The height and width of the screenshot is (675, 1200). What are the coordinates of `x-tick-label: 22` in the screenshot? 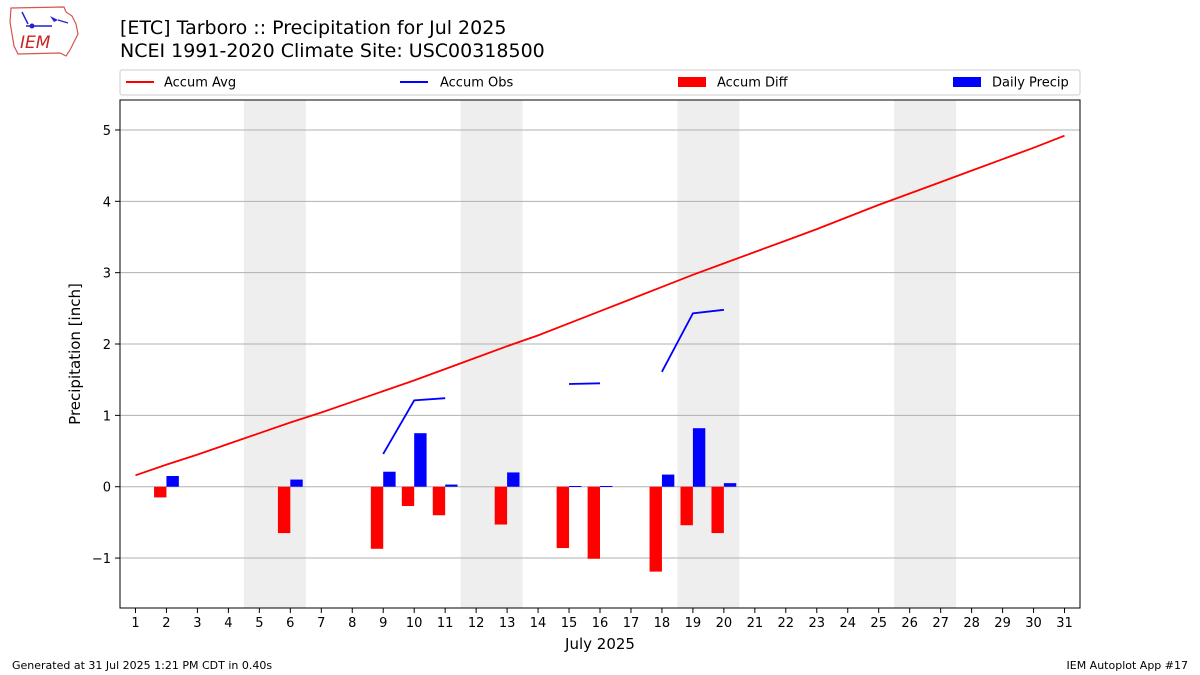 It's located at (786, 623).